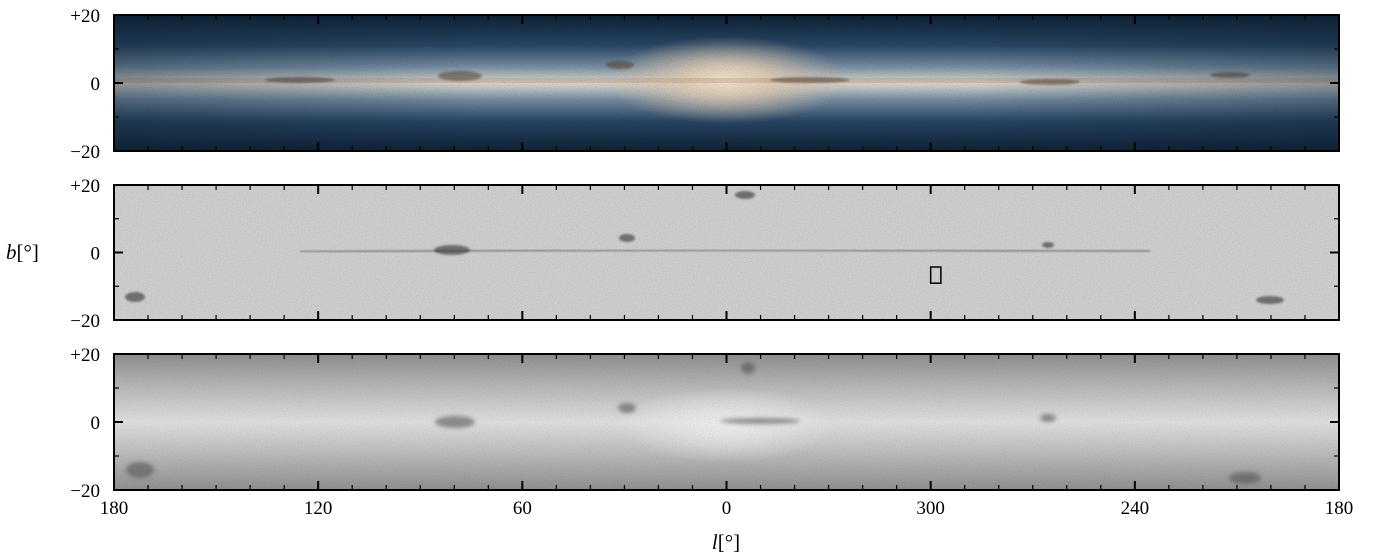 This screenshot has height=557, width=1382. Describe the element at coordinates (318, 508) in the screenshot. I see `x-tick-label: 120` at that location.